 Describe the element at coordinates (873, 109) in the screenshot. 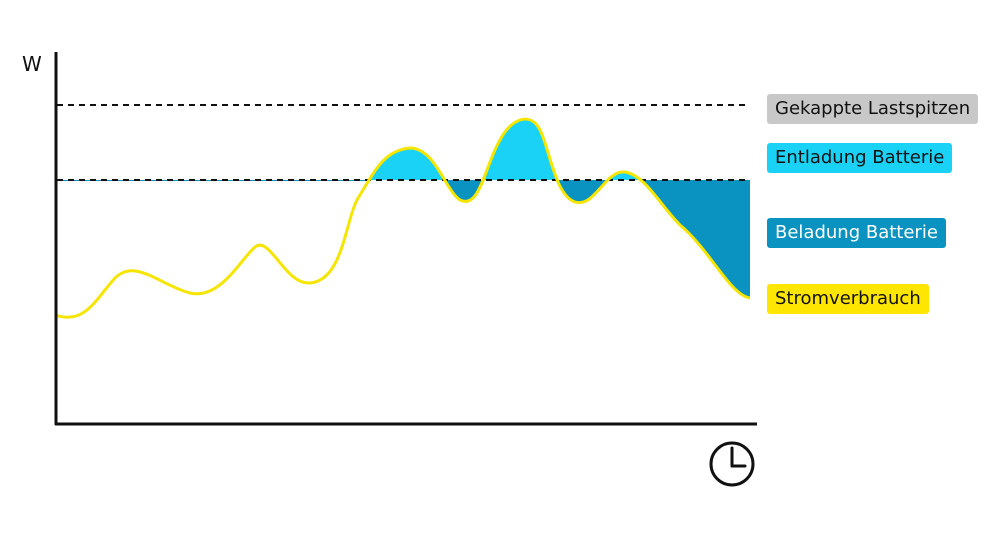

I see `legend-peak-cap: Gekappte Lastspitzen` at that location.